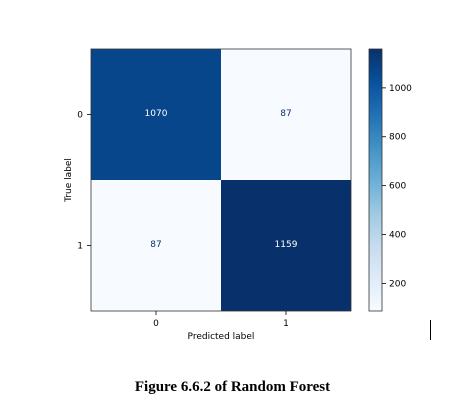  I want to click on y-tick-label: 0, so click(80, 116).